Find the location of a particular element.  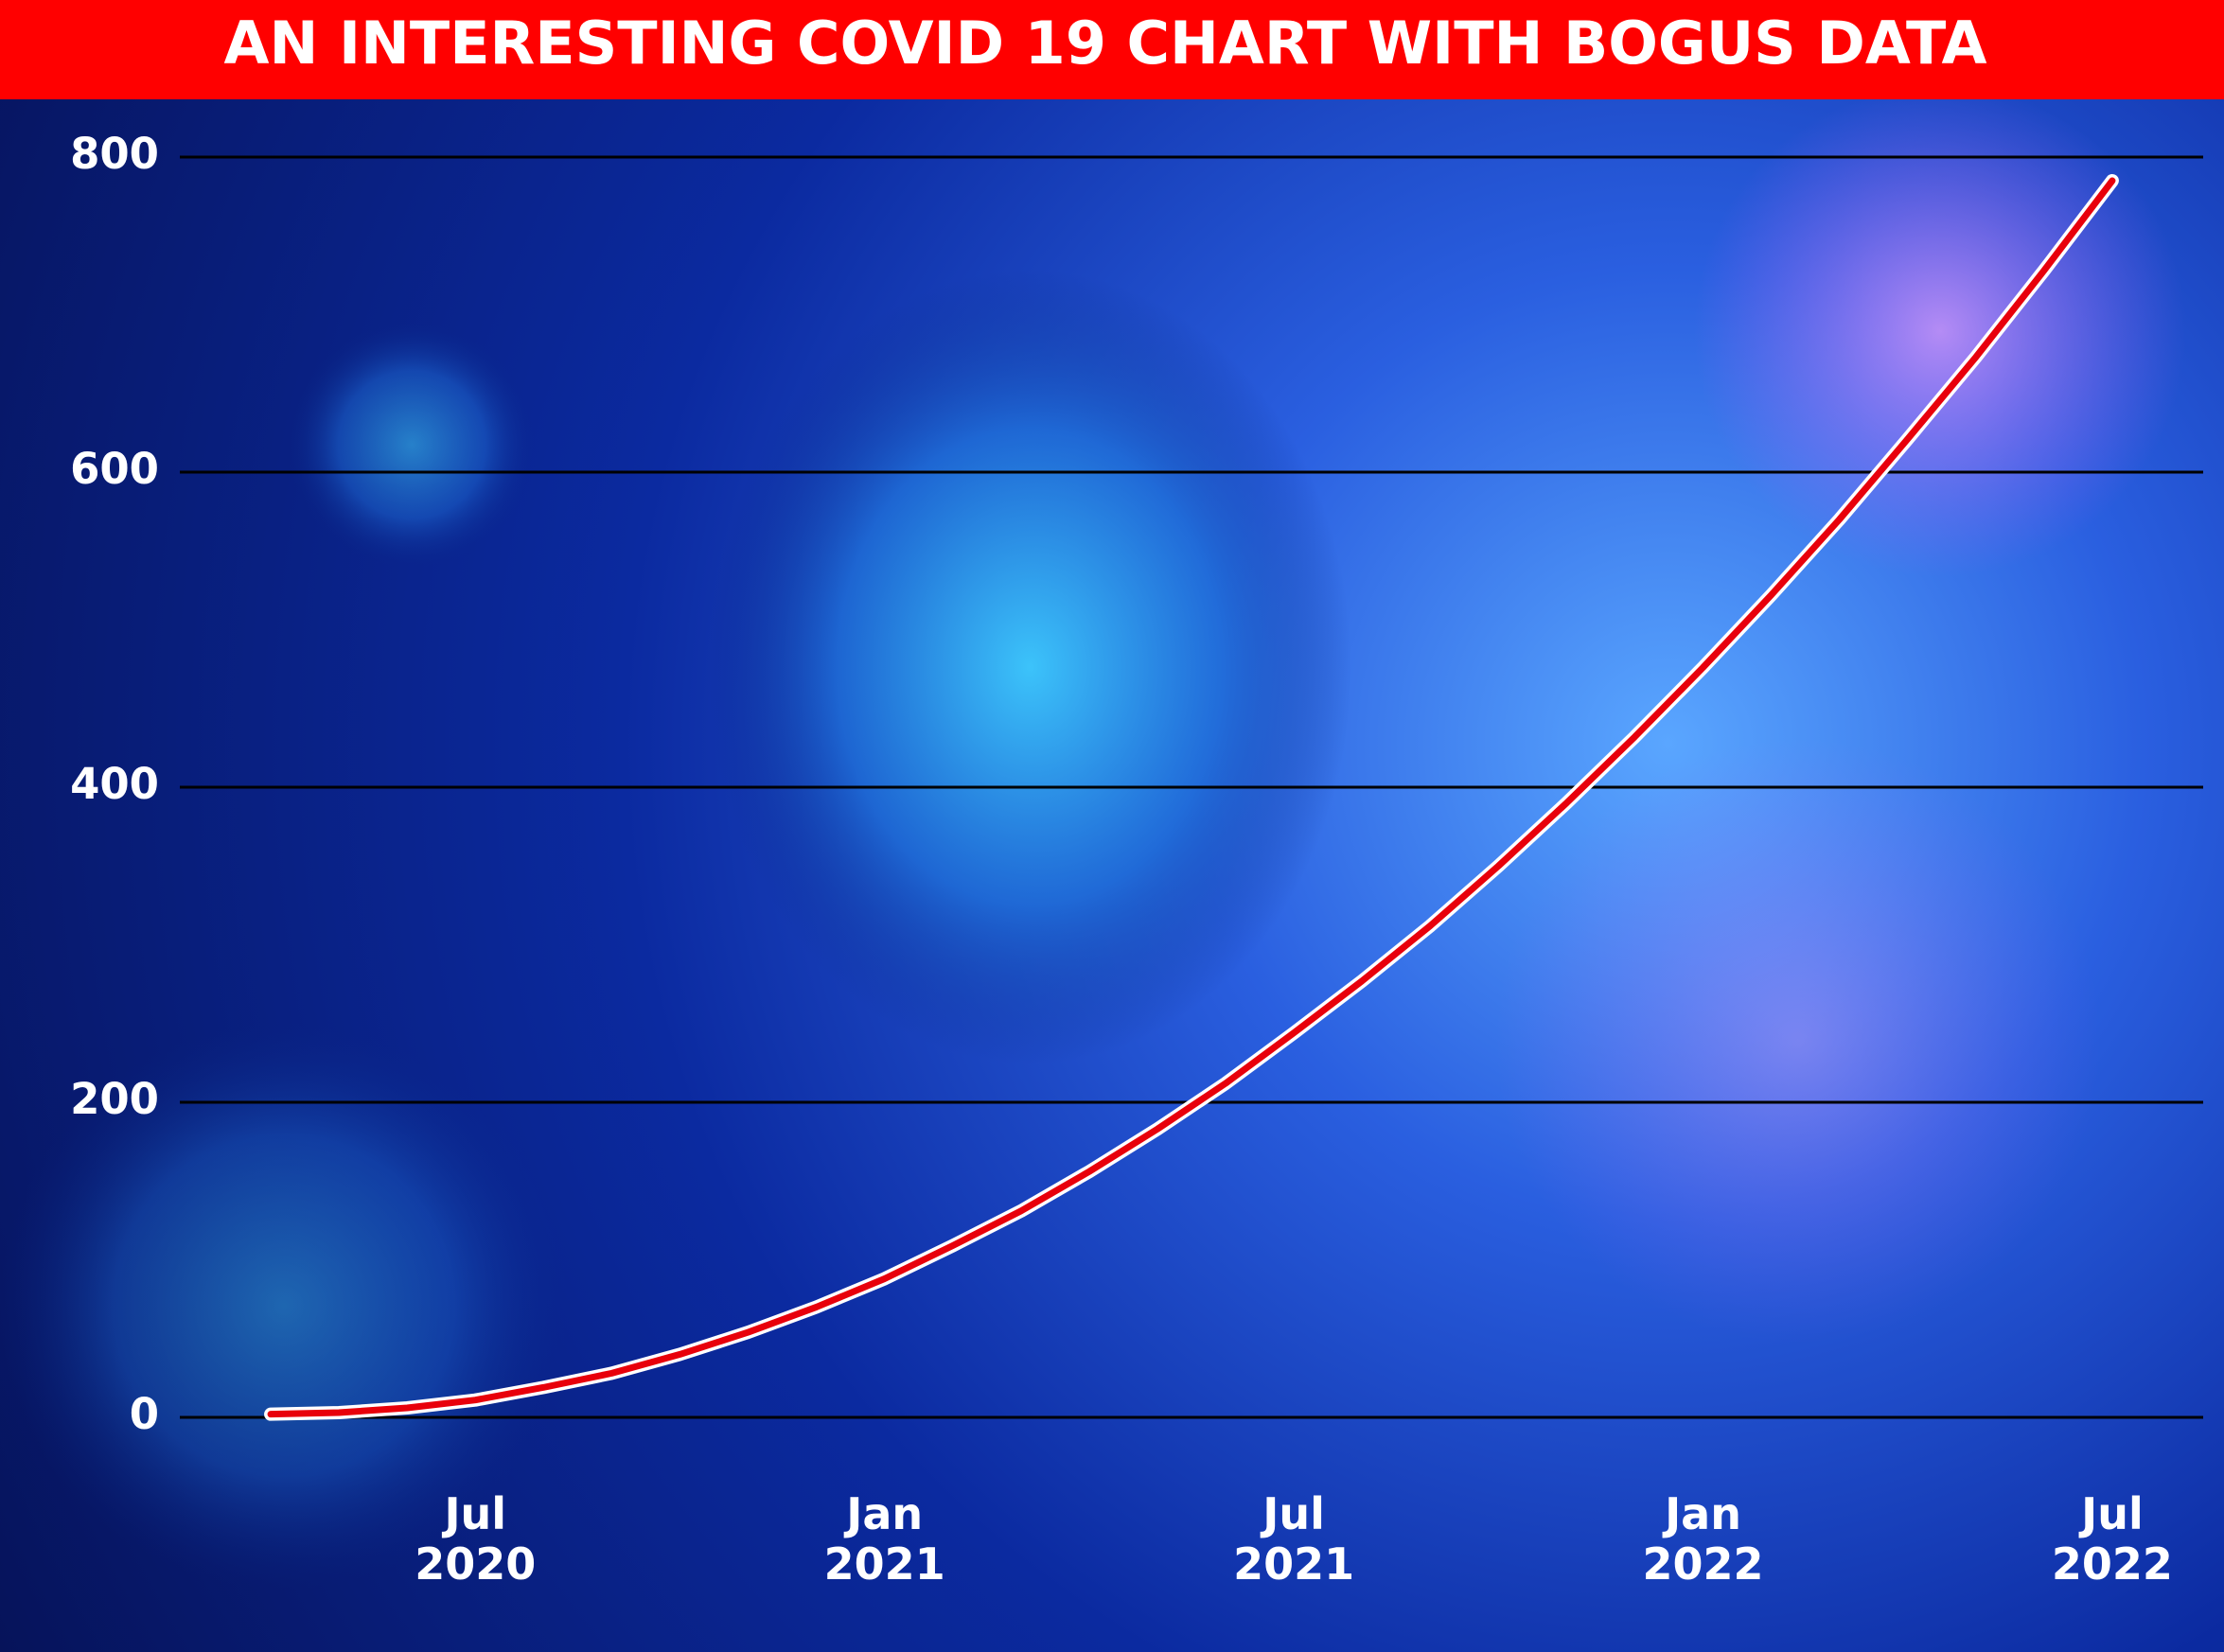

x-tick-label: Jul 2022 is located at coordinates (2112, 1539).